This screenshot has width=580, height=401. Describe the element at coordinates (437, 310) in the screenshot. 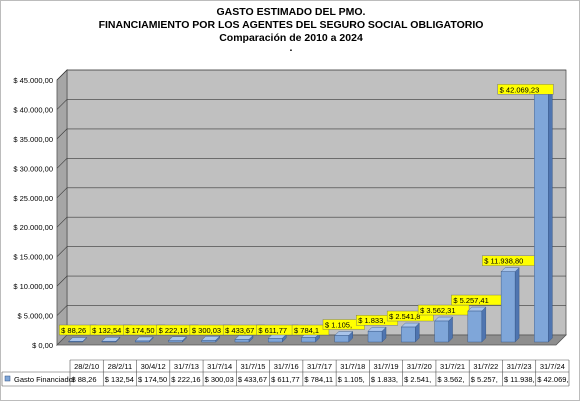

I see `data-label: $ 3.562,31` at that location.